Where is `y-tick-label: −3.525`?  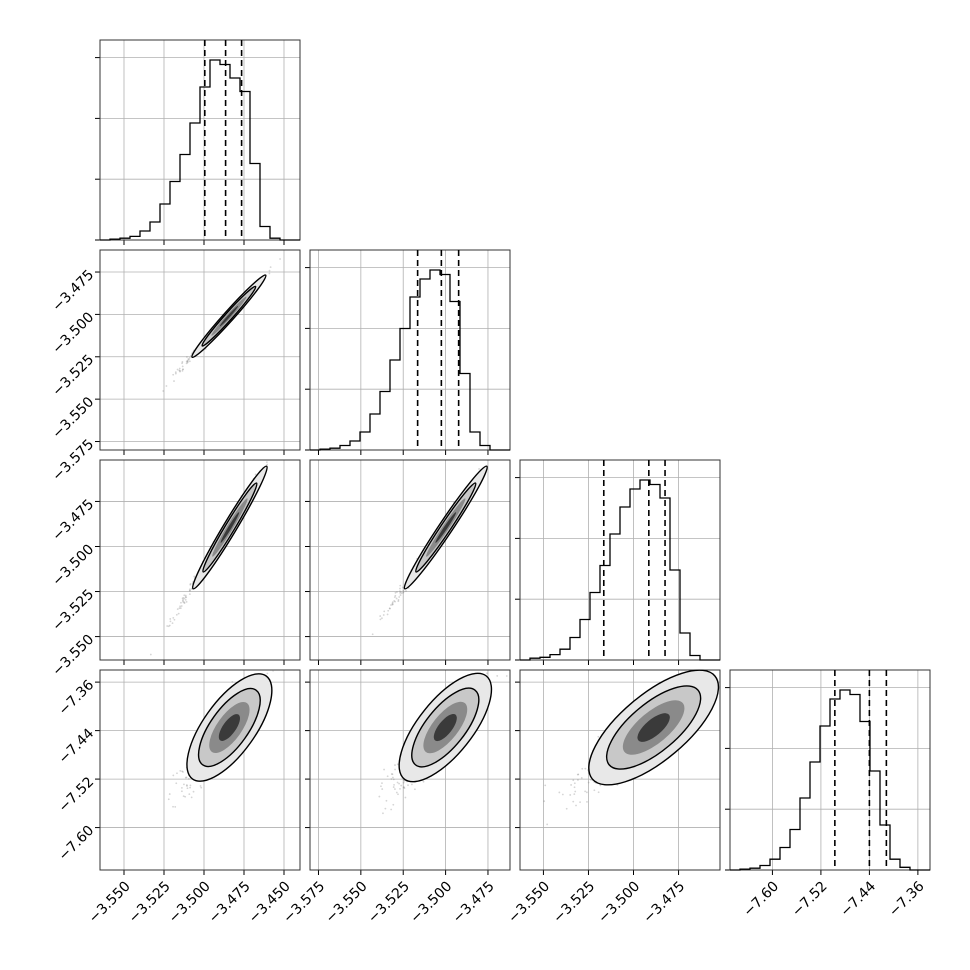
y-tick-label: −3.525 is located at coordinates (73, 376).